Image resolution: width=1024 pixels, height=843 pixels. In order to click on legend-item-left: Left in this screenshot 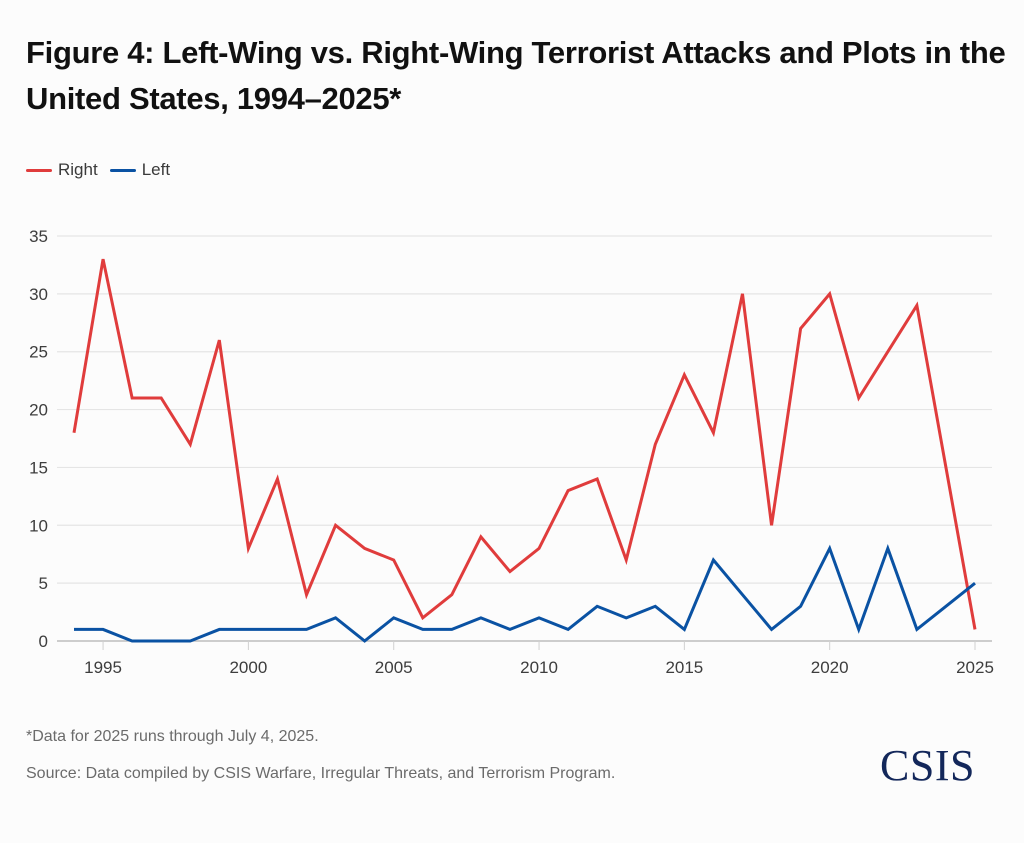, I will do `click(140, 170)`.